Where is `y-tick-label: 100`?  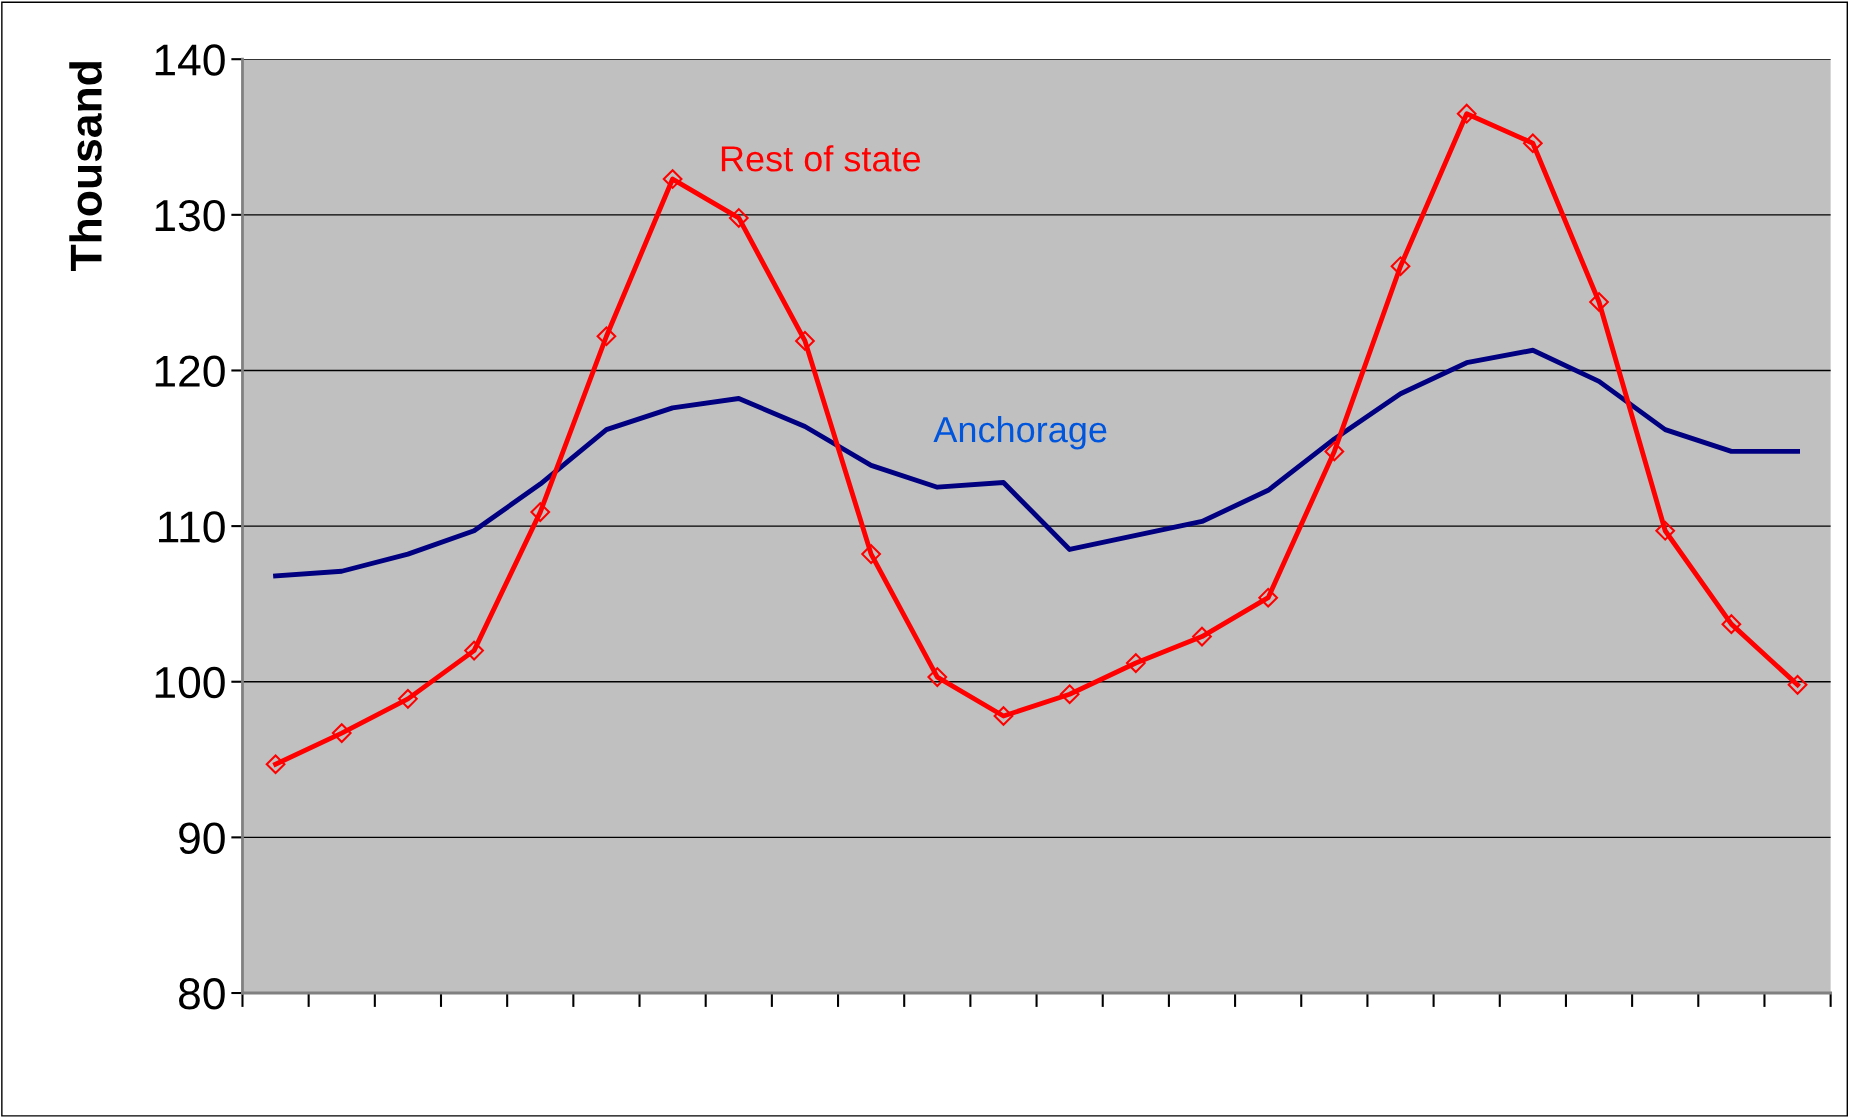
y-tick-label: 100 is located at coordinates (190, 682).